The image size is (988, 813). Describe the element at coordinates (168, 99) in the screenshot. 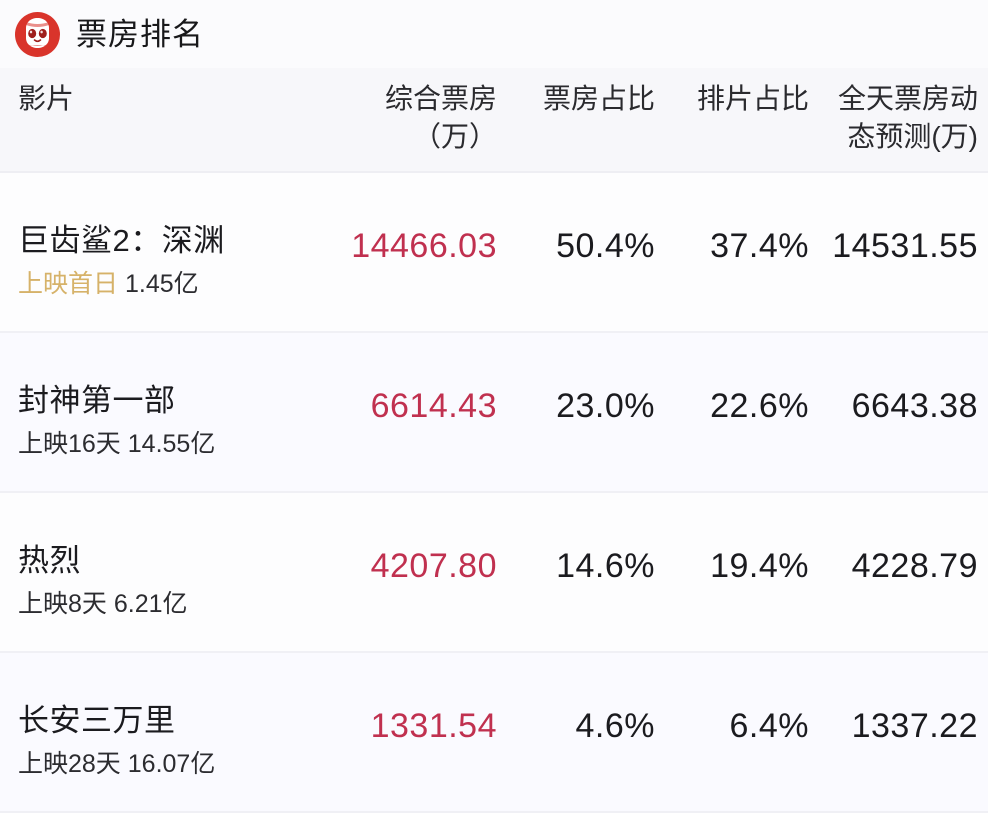

I see `column-header-film: 影片` at that location.